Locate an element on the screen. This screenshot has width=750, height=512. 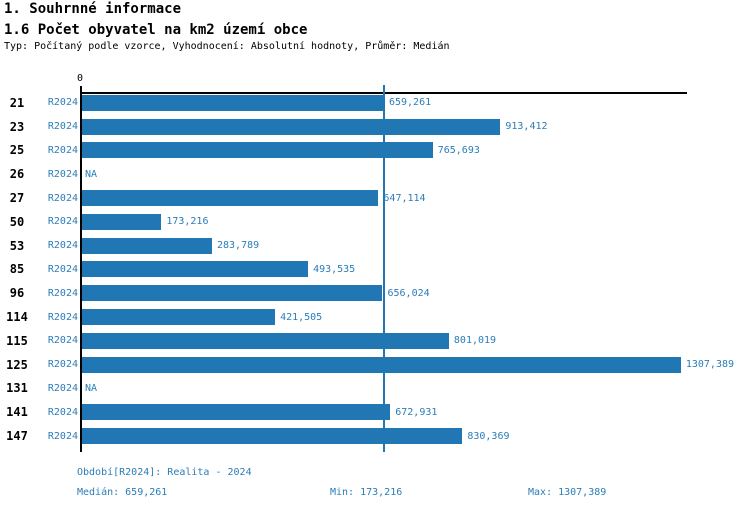
chart-row: 96 R2024 656,024 is located at coordinates (375, 293).